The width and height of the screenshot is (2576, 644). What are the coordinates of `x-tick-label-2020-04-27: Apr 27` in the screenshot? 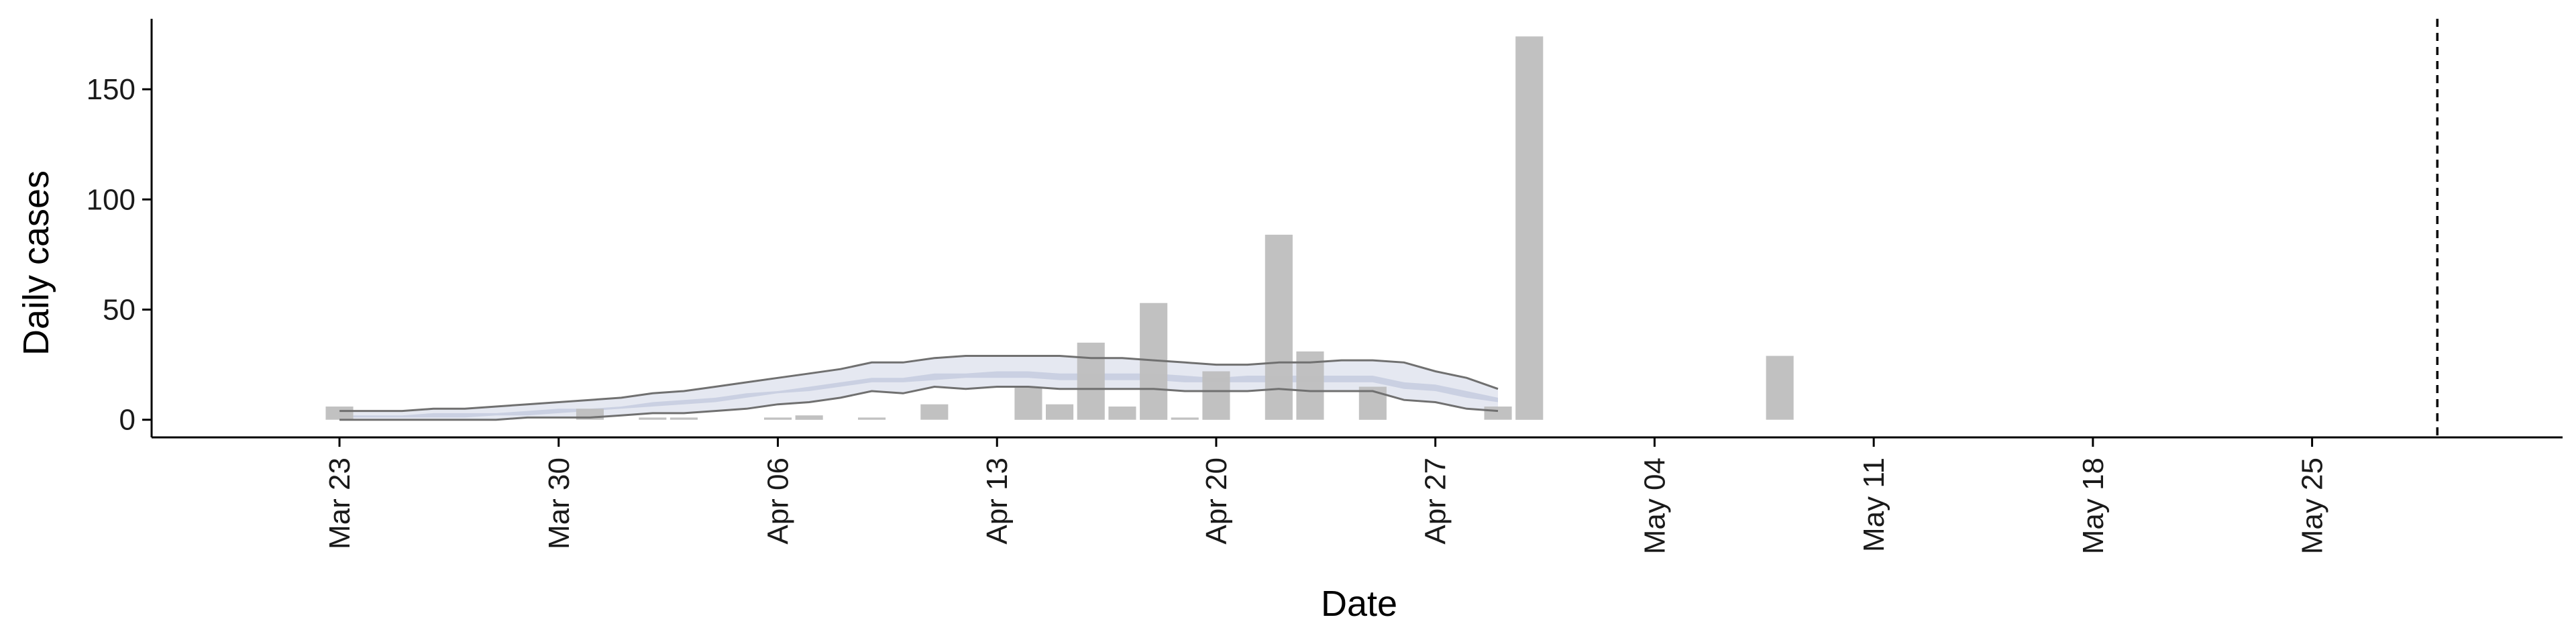 It's located at (1435, 501).